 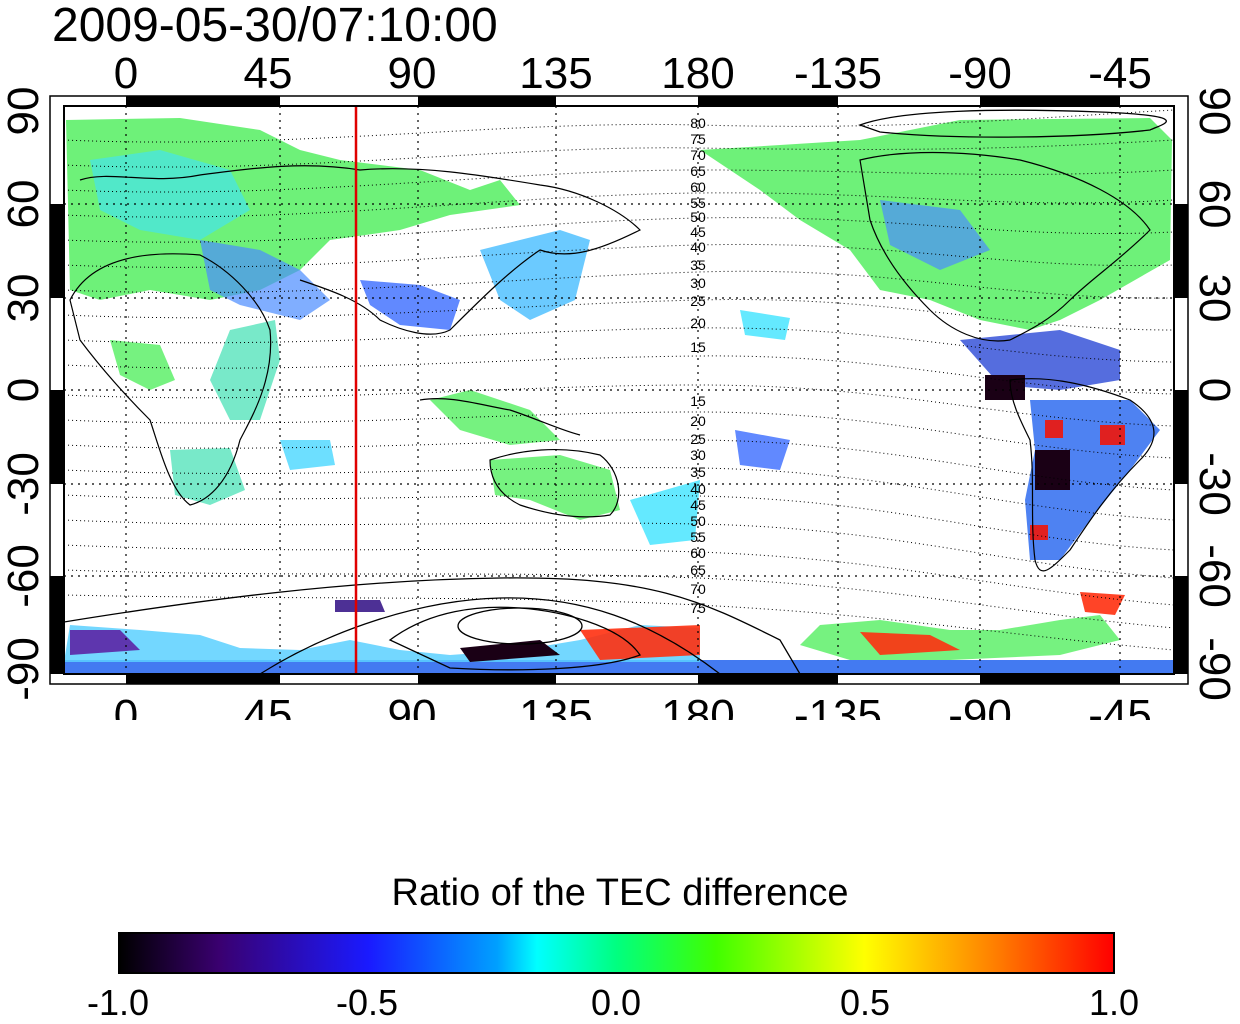 What do you see at coordinates (980, 705) in the screenshot?
I see `bottom-tick-label: -90` at bounding box center [980, 705].